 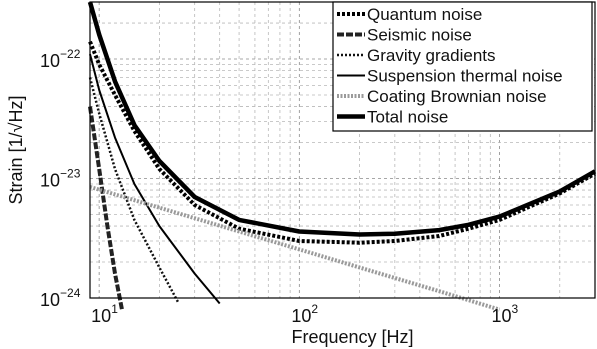 What do you see at coordinates (457, 96) in the screenshot?
I see `legend-label: Coating Brownian noise` at bounding box center [457, 96].